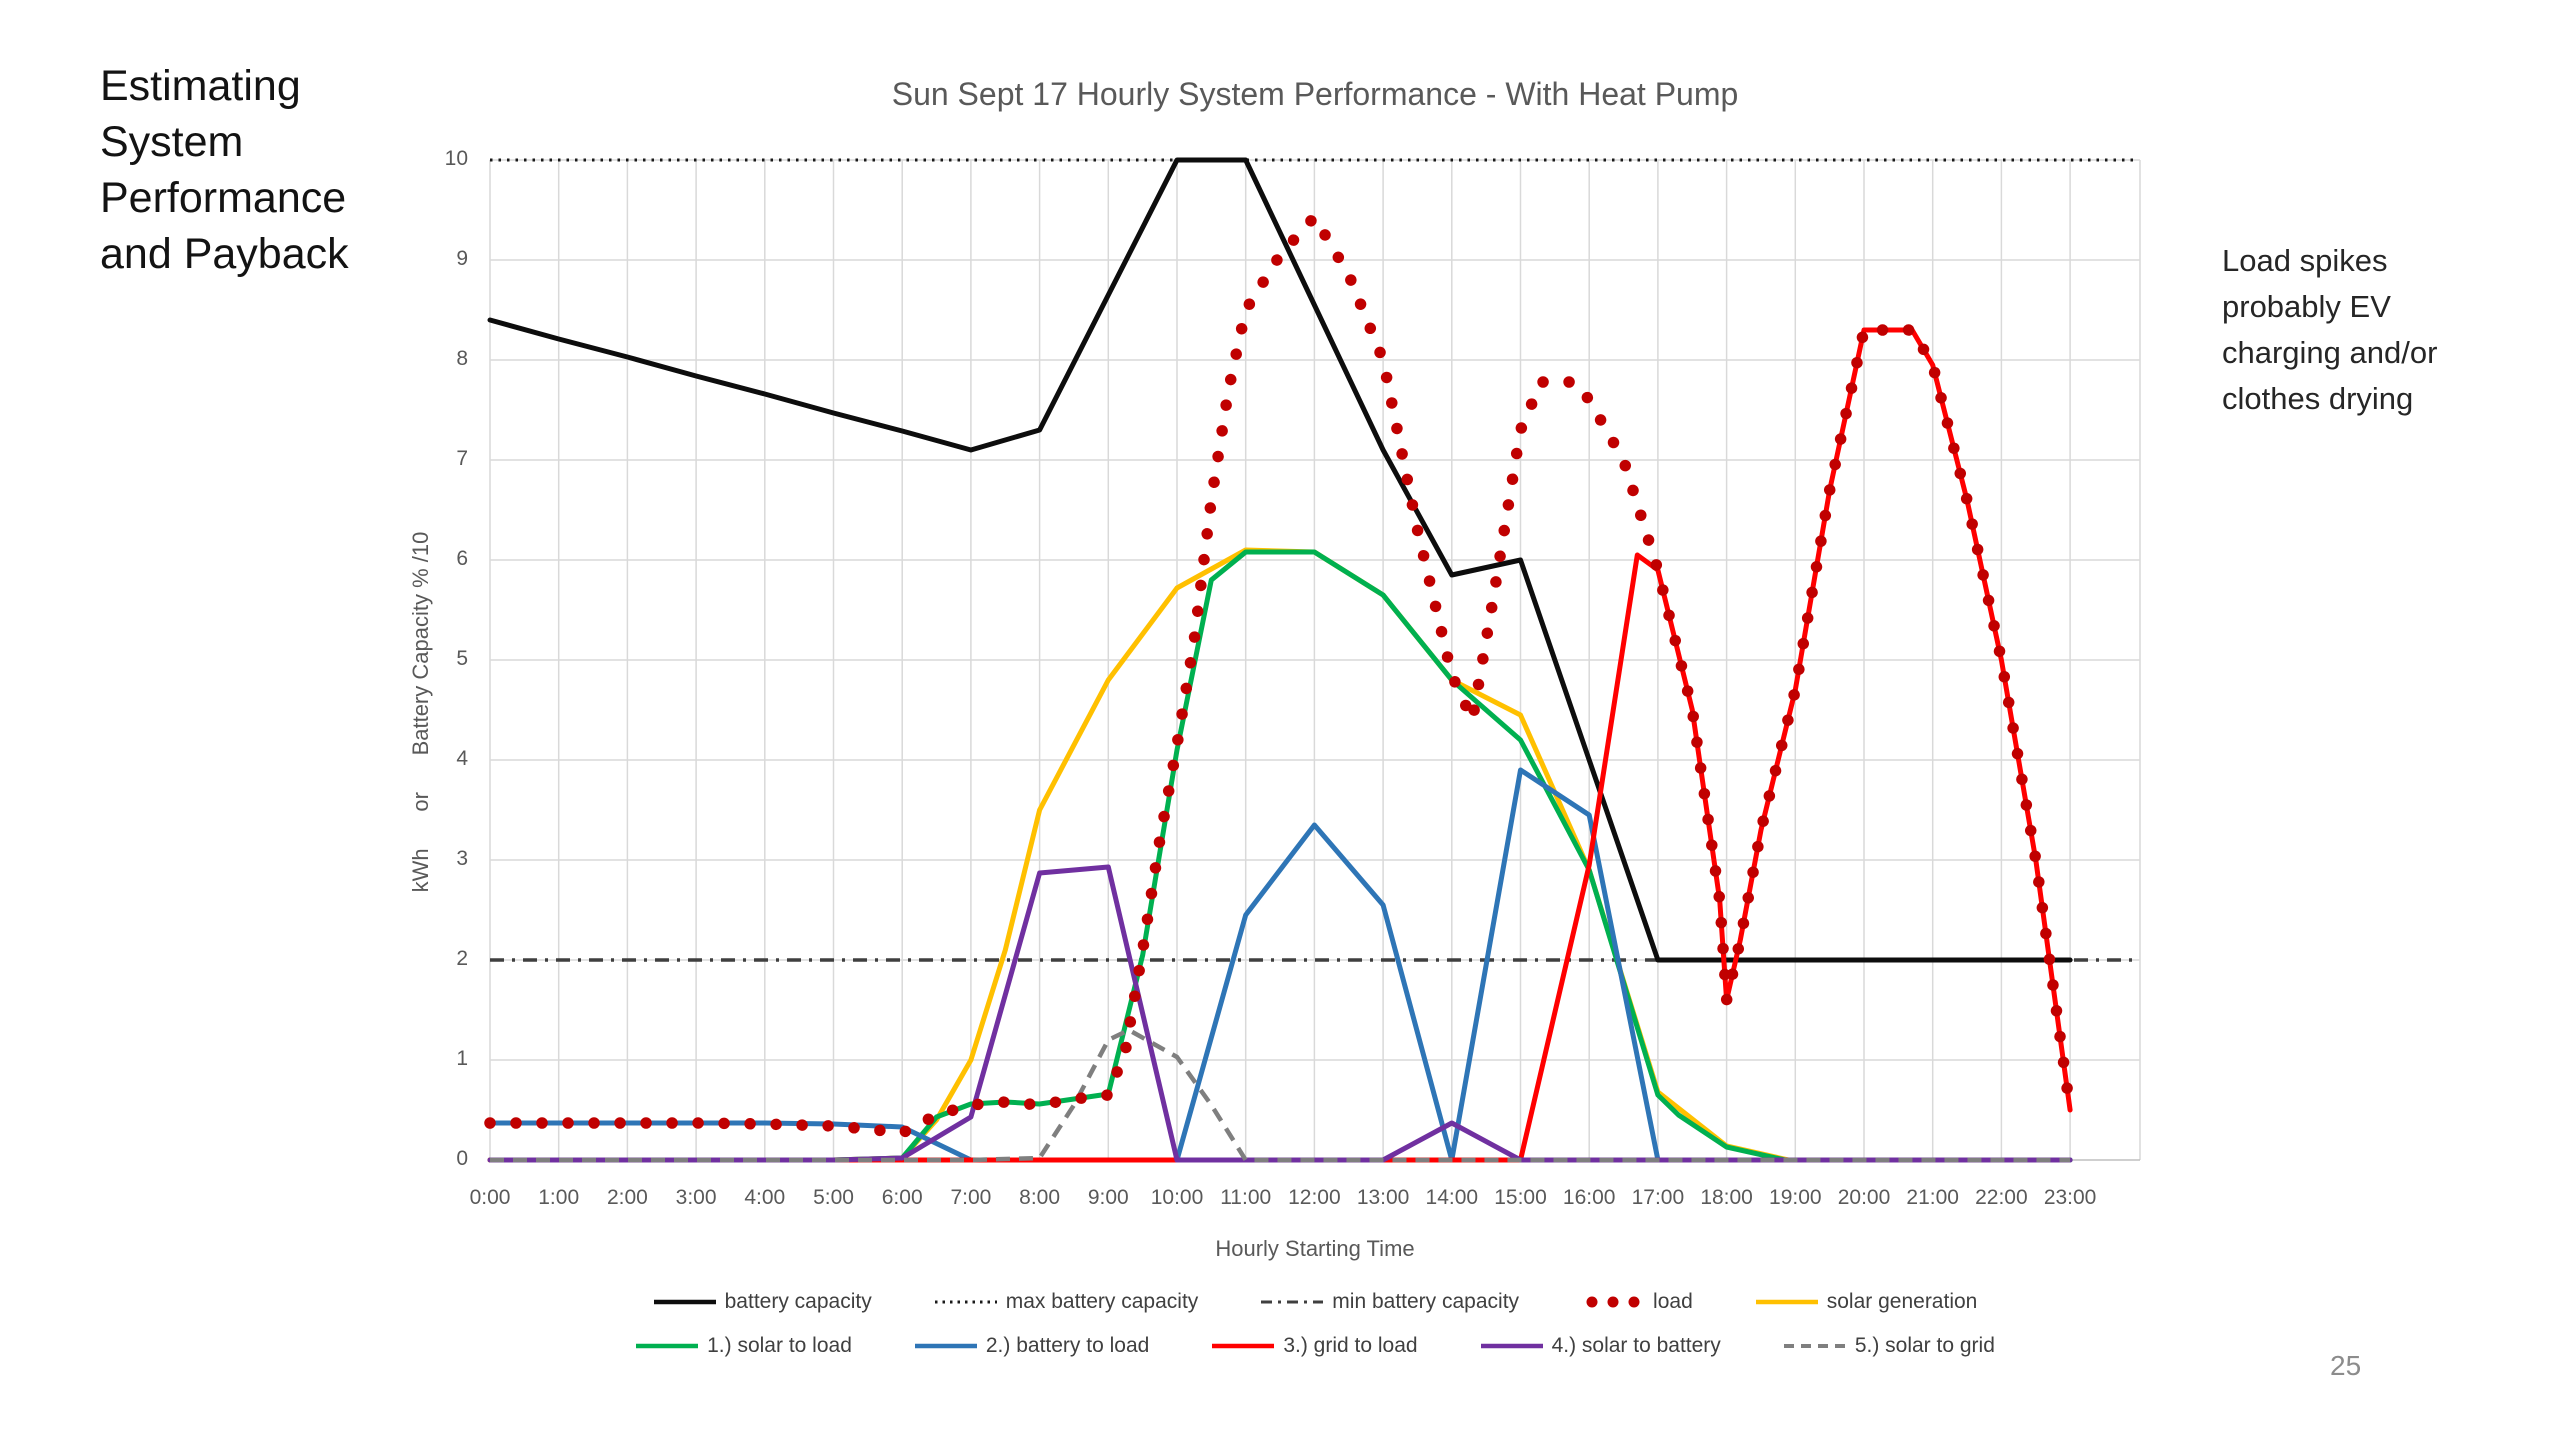  I want to click on x-tick-label: 8:00, so click(1040, 1197).